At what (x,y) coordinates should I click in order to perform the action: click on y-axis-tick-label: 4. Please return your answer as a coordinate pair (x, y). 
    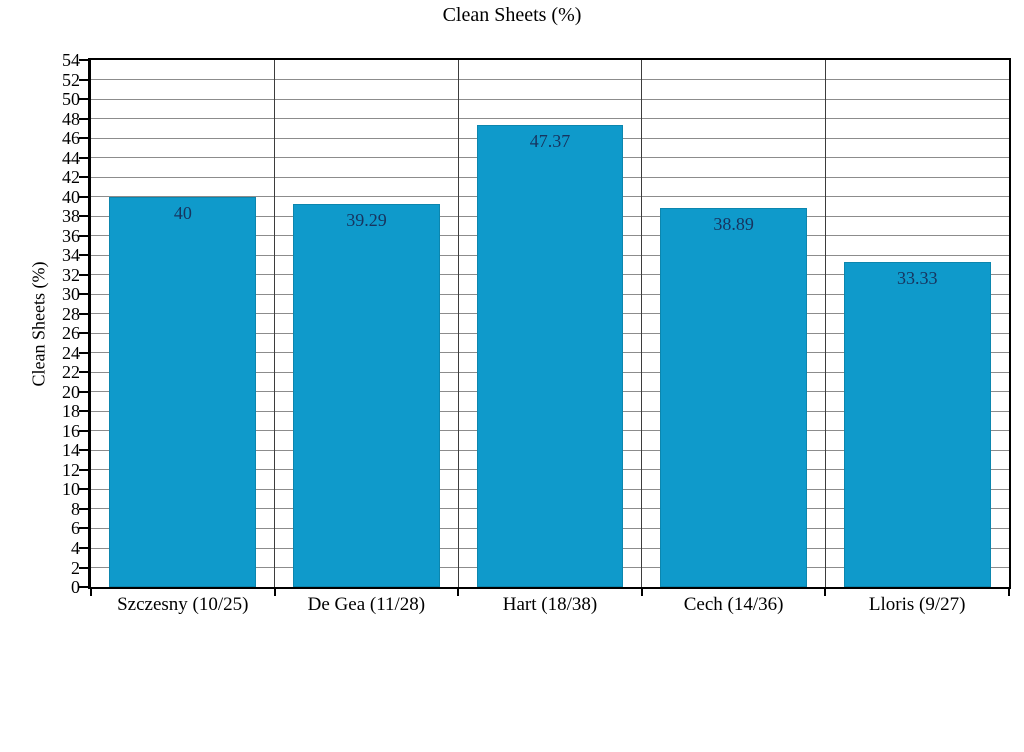
    Looking at the image, I should click on (75, 548).